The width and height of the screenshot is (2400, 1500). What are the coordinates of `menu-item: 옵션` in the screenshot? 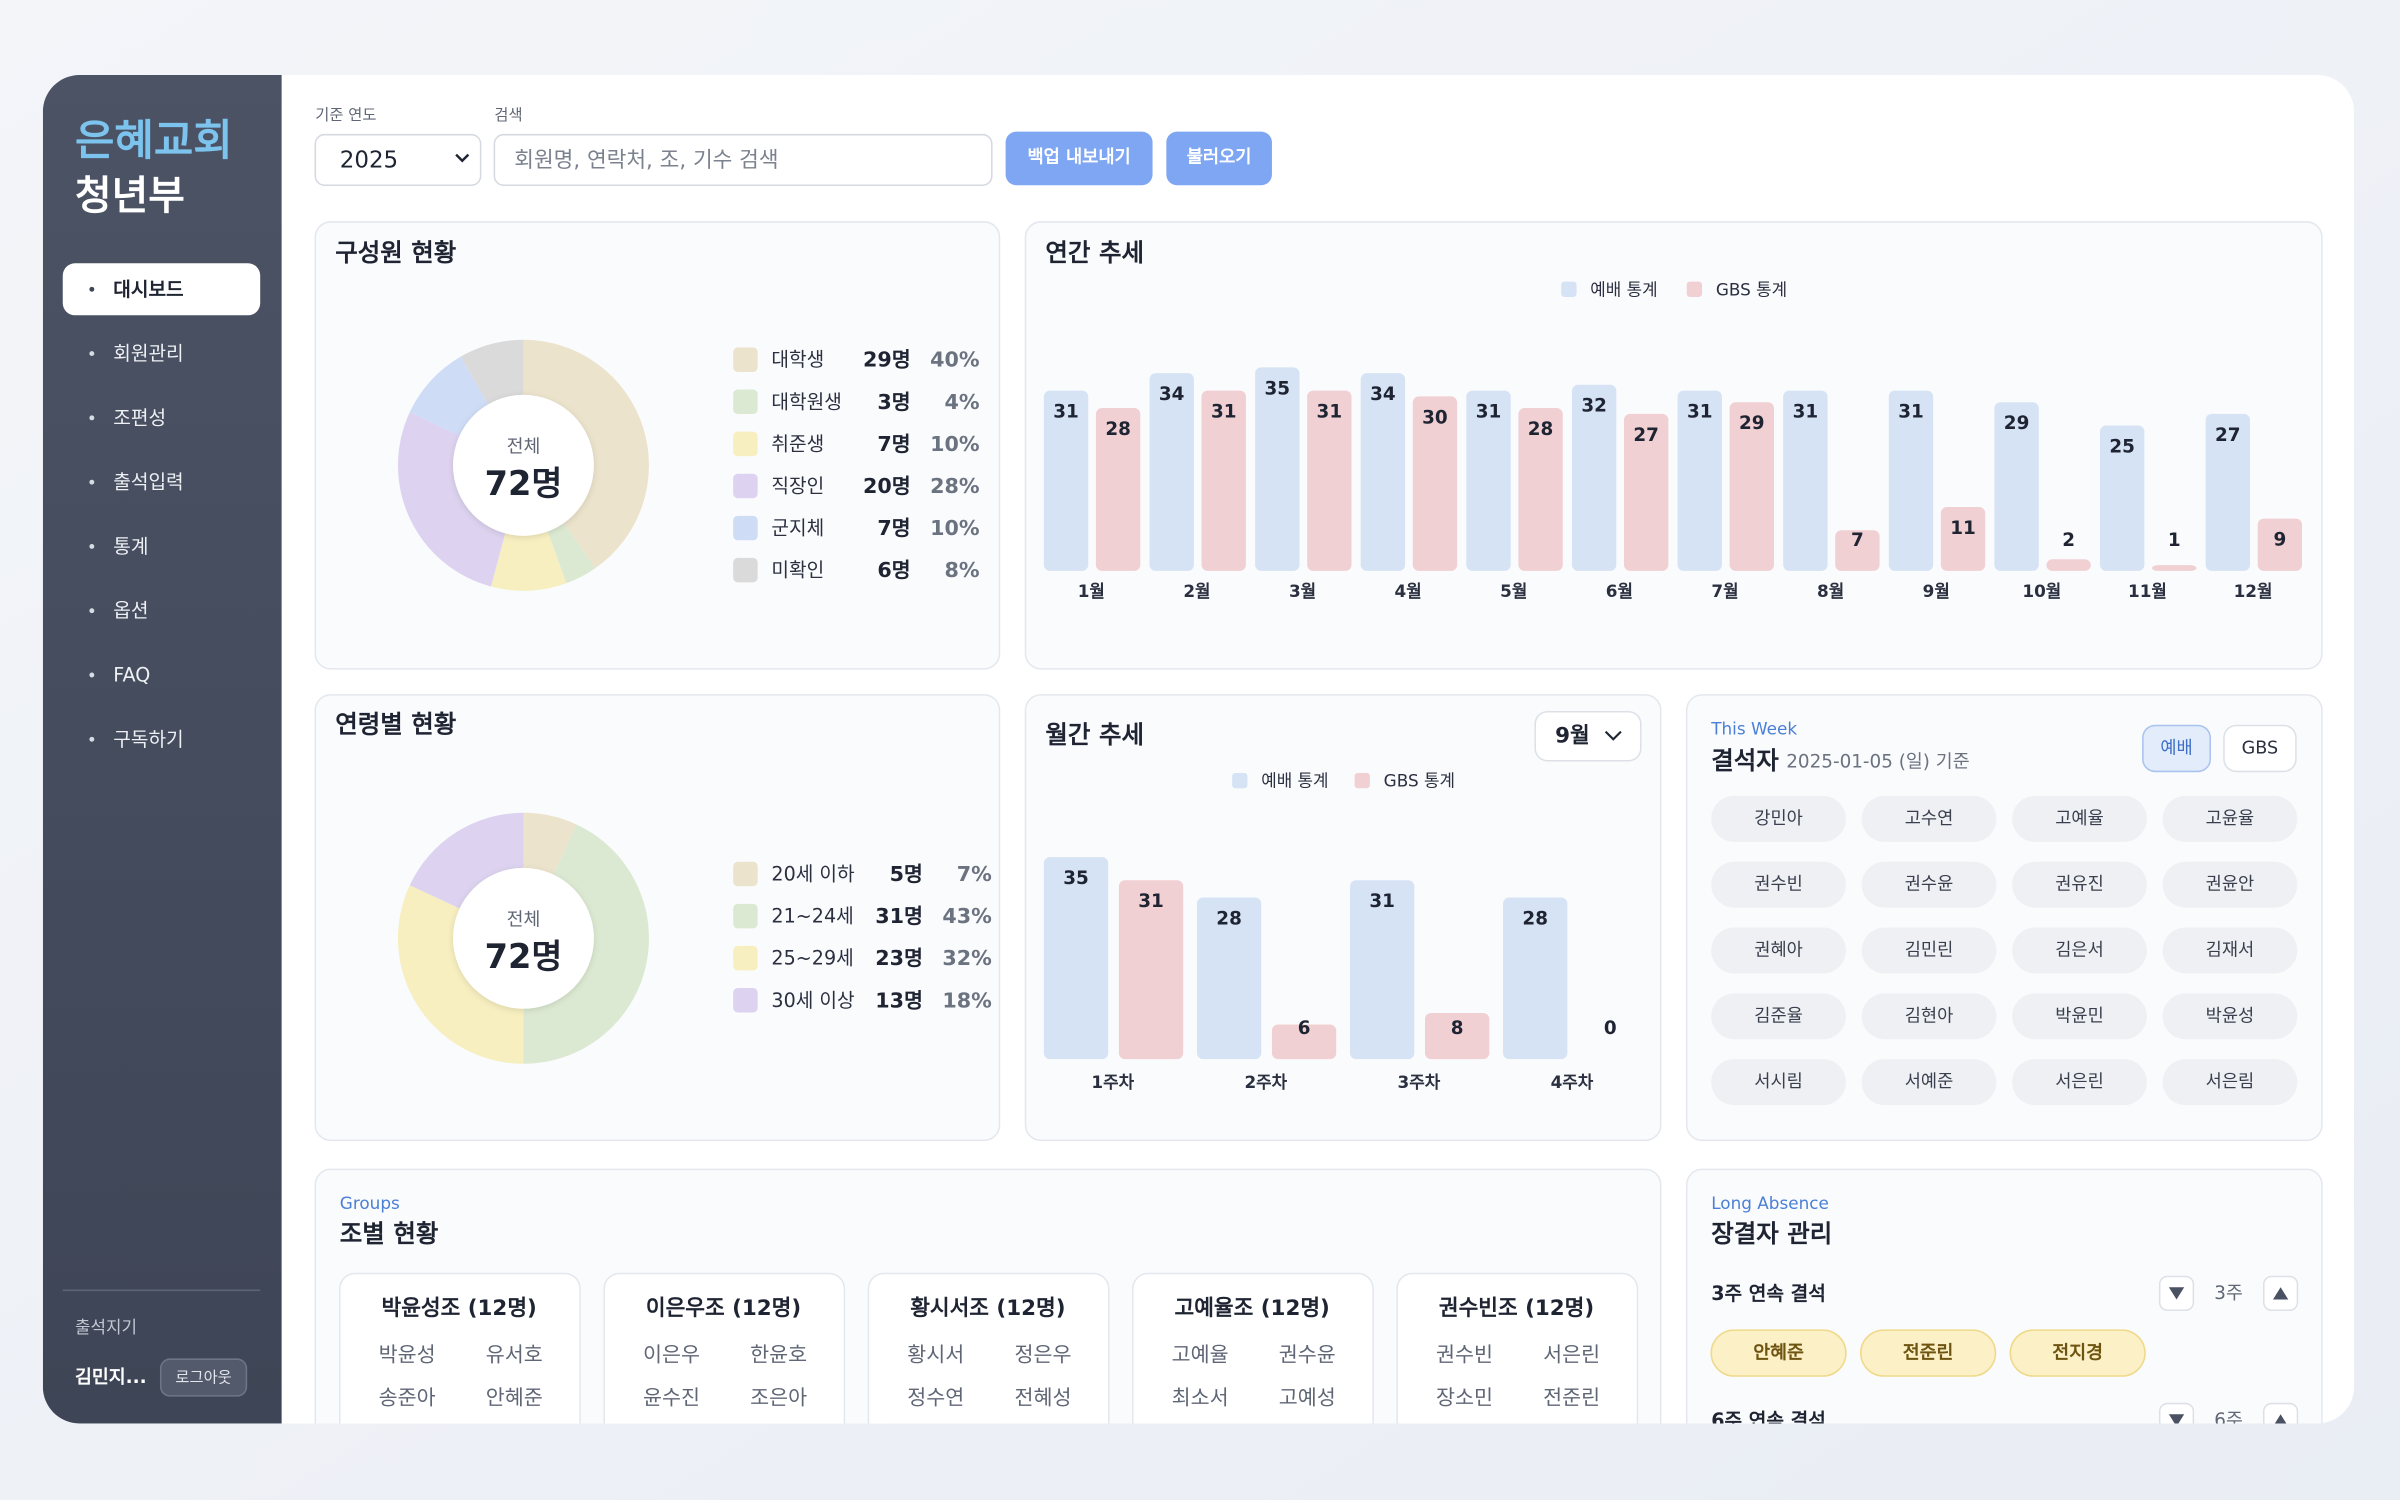 It's located at (118, 610).